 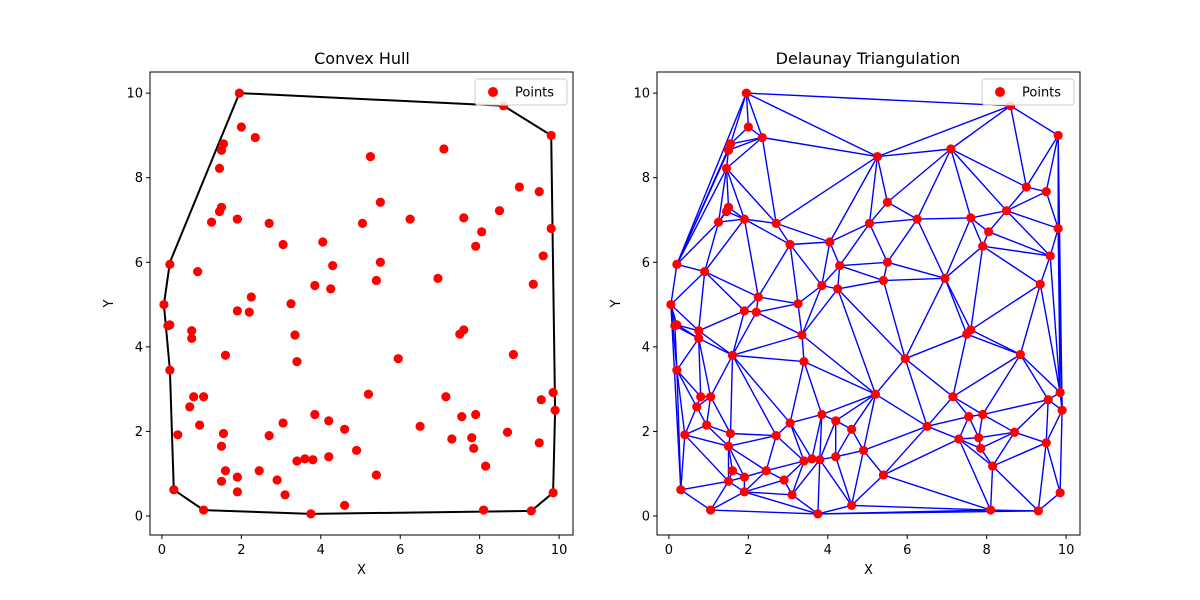 I want to click on legend-marker, so click(x=1000, y=92).